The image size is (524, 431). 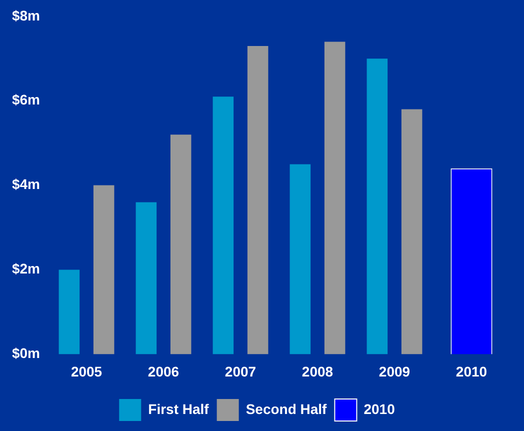 What do you see at coordinates (164, 371) in the screenshot?
I see `x-tick-label: 2006` at bounding box center [164, 371].